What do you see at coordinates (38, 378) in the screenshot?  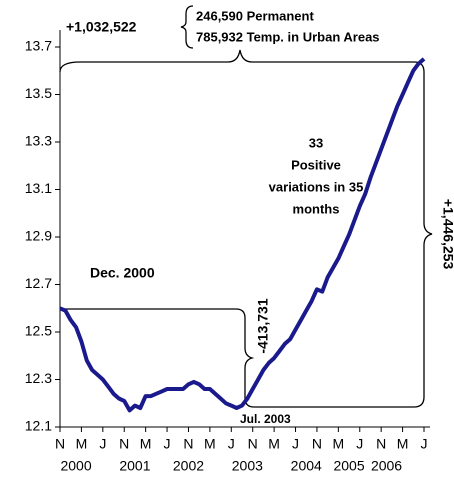 I see `y-tick-label: 12.3` at bounding box center [38, 378].